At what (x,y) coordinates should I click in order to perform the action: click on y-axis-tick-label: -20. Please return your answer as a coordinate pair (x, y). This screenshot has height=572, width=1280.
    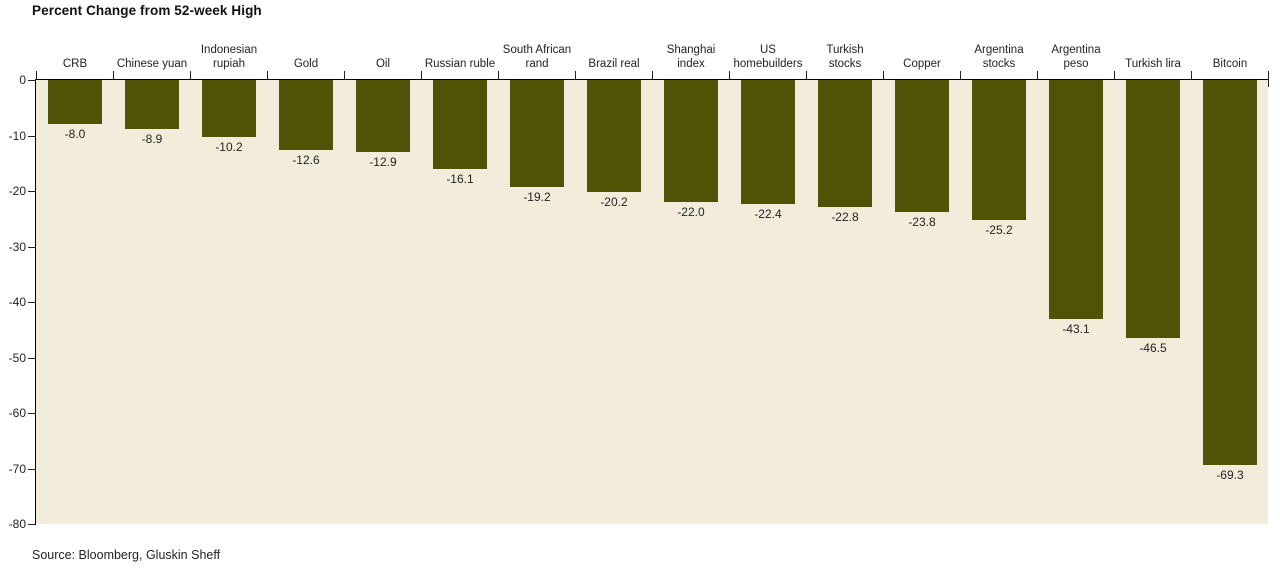
    Looking at the image, I should click on (17, 191).